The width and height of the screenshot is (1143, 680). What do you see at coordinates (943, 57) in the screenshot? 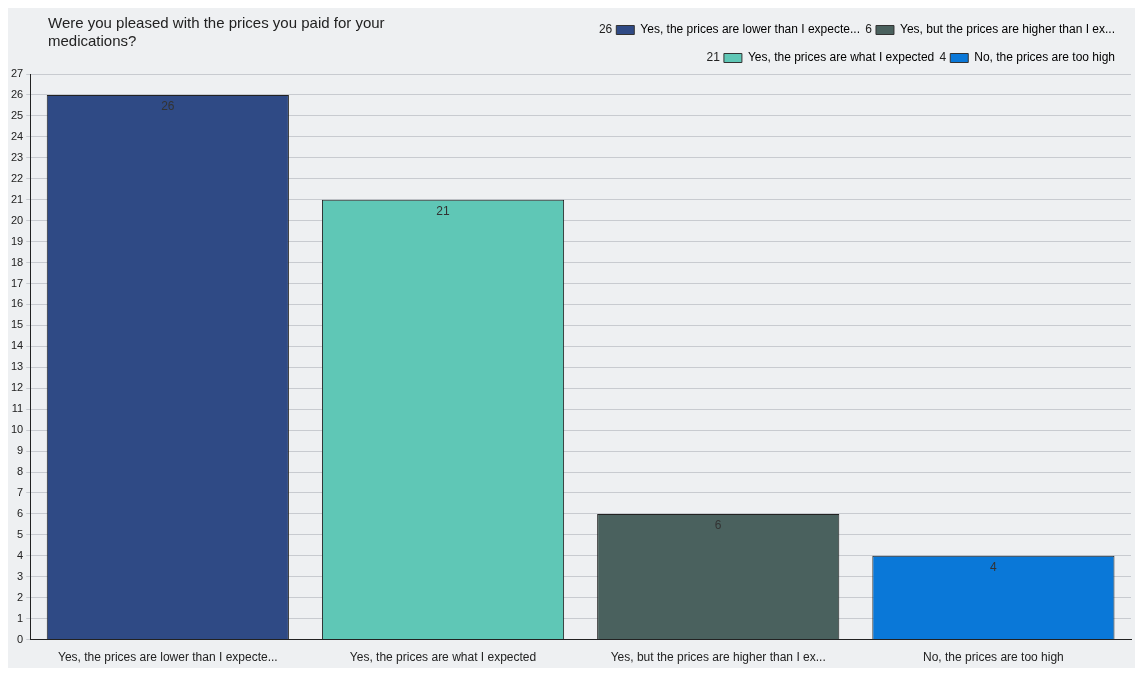
I see `text: 4` at bounding box center [943, 57].